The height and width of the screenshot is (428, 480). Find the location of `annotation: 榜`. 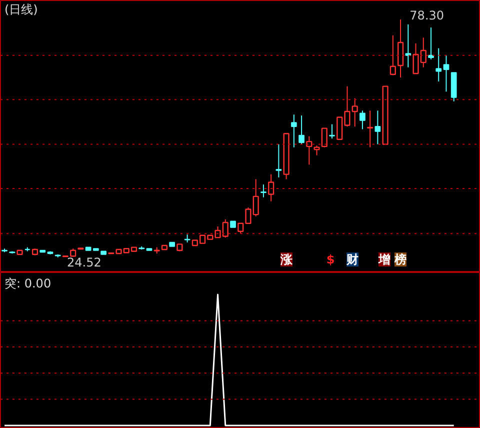

annotation: 榜 is located at coordinates (400, 259).